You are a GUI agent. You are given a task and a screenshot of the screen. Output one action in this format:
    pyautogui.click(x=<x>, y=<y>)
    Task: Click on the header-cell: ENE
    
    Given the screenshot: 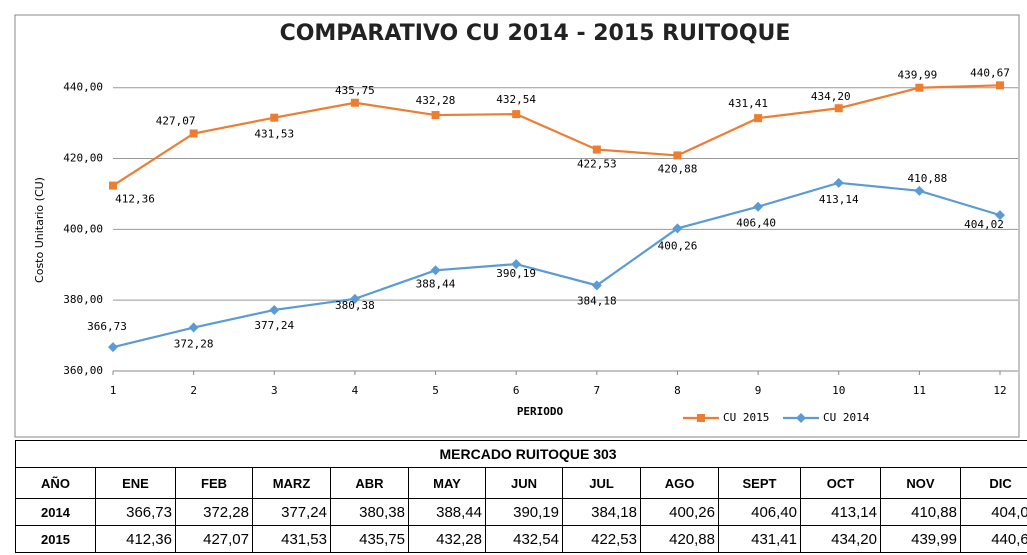 What is the action you would take?
    pyautogui.click(x=135, y=483)
    